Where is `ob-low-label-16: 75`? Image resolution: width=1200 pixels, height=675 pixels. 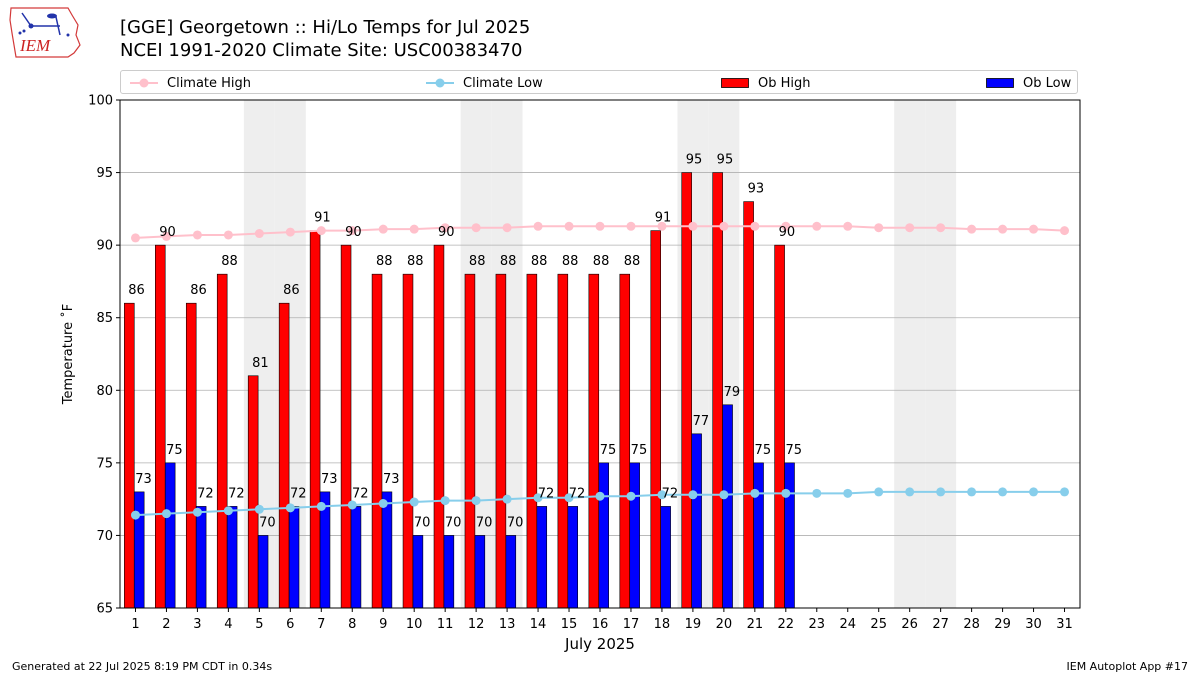
ob-low-label-16: 75 is located at coordinates (608, 450).